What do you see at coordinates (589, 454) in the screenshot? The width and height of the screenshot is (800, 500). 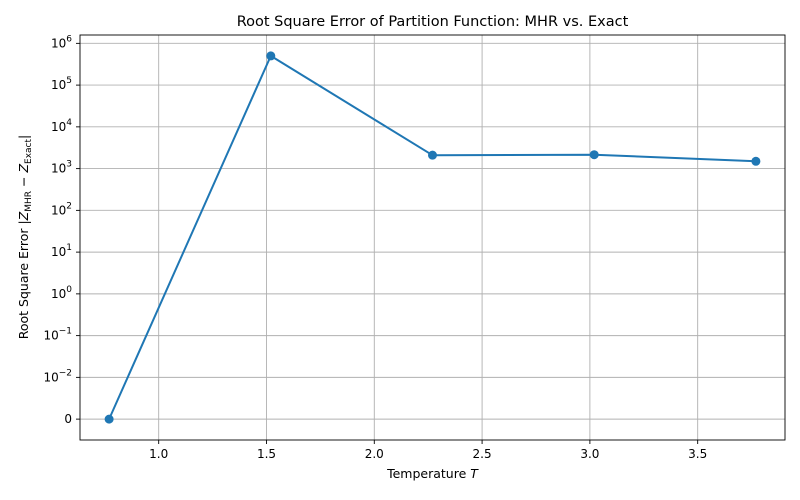 I see `x-tick-label: 3.0` at bounding box center [589, 454].